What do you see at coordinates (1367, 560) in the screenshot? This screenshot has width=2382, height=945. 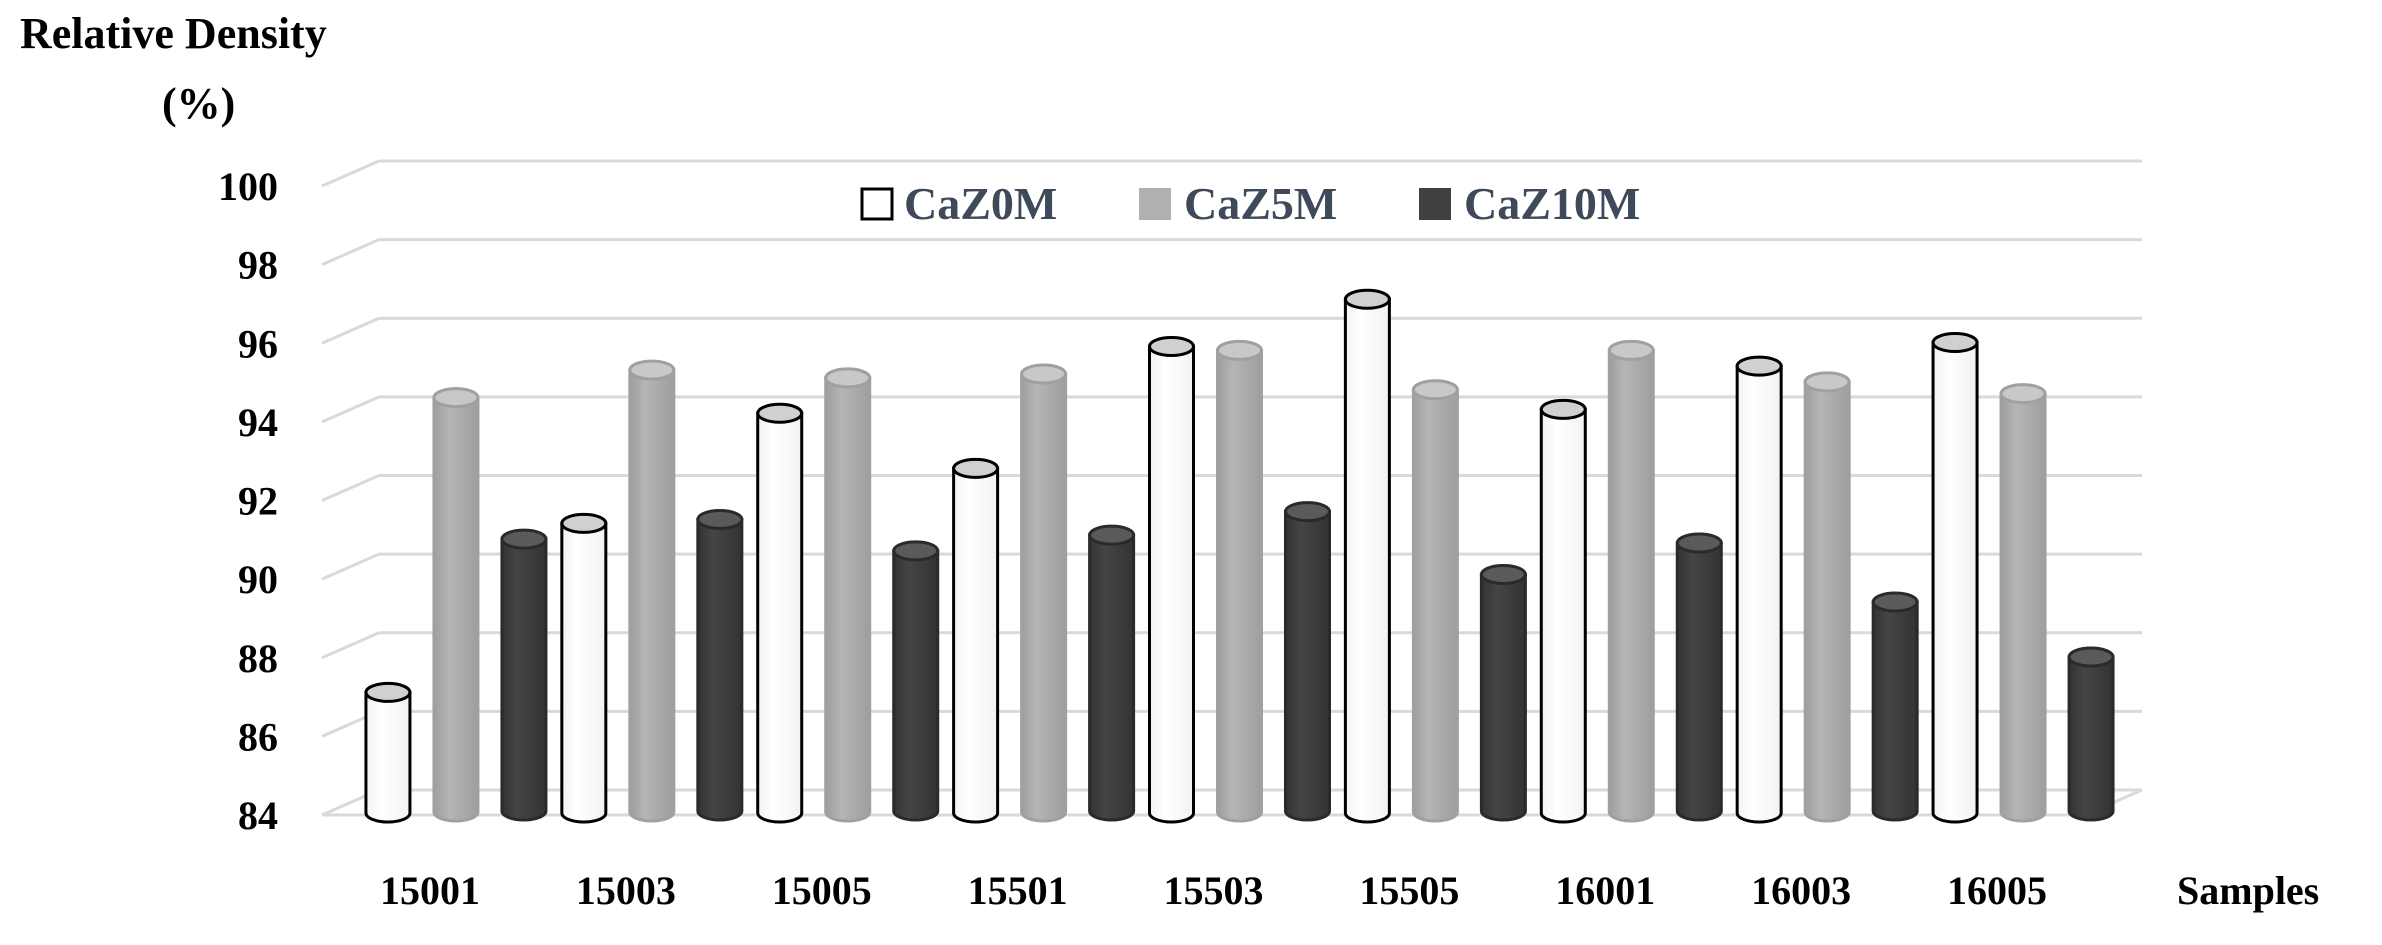 I see `bar-caz0m-15505-body` at bounding box center [1367, 560].